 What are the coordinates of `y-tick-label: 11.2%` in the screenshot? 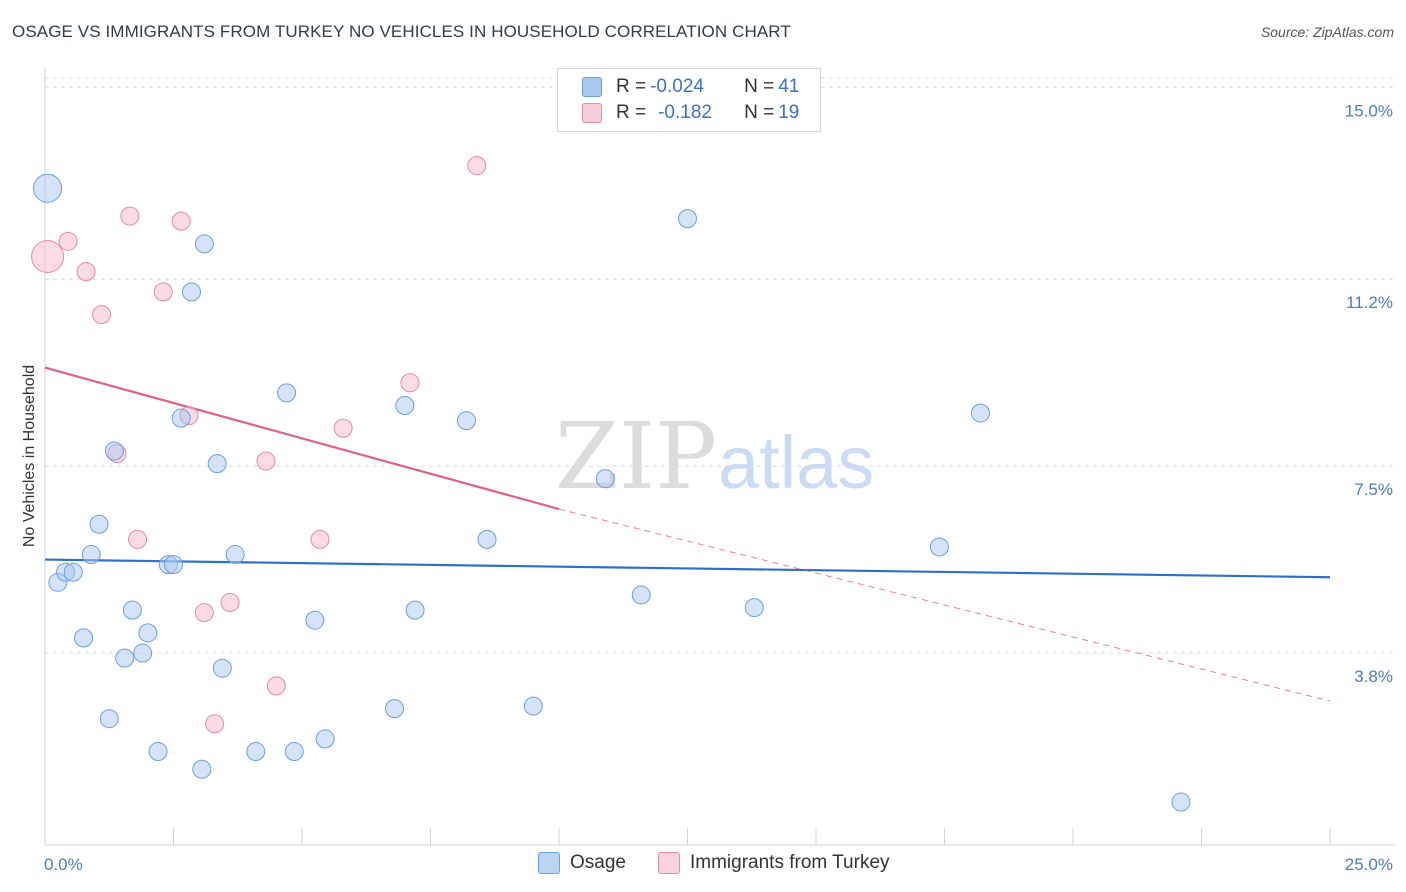 It's located at (1369, 302).